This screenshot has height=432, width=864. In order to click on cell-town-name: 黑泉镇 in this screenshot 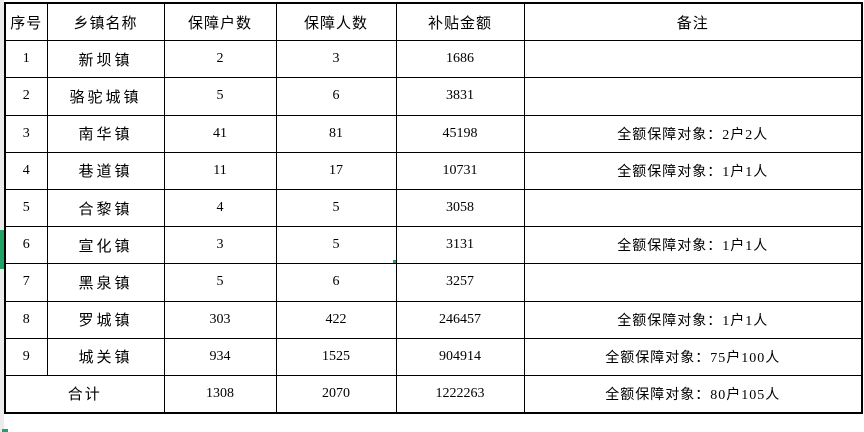, I will do `click(105, 282)`.